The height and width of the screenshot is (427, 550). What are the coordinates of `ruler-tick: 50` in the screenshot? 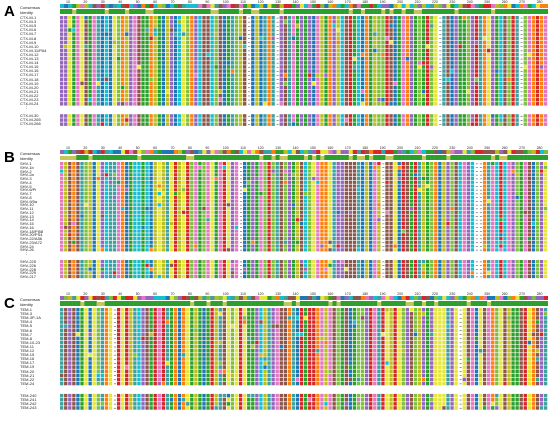 It's located at (137, 148).